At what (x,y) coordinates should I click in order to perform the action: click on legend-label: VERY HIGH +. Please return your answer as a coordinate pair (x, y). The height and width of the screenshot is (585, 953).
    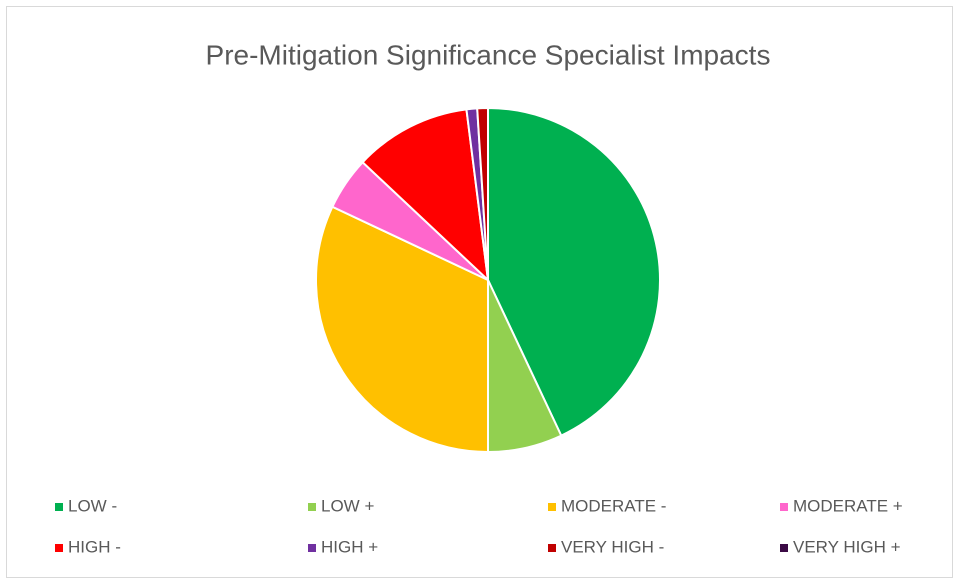
    Looking at the image, I should click on (847, 546).